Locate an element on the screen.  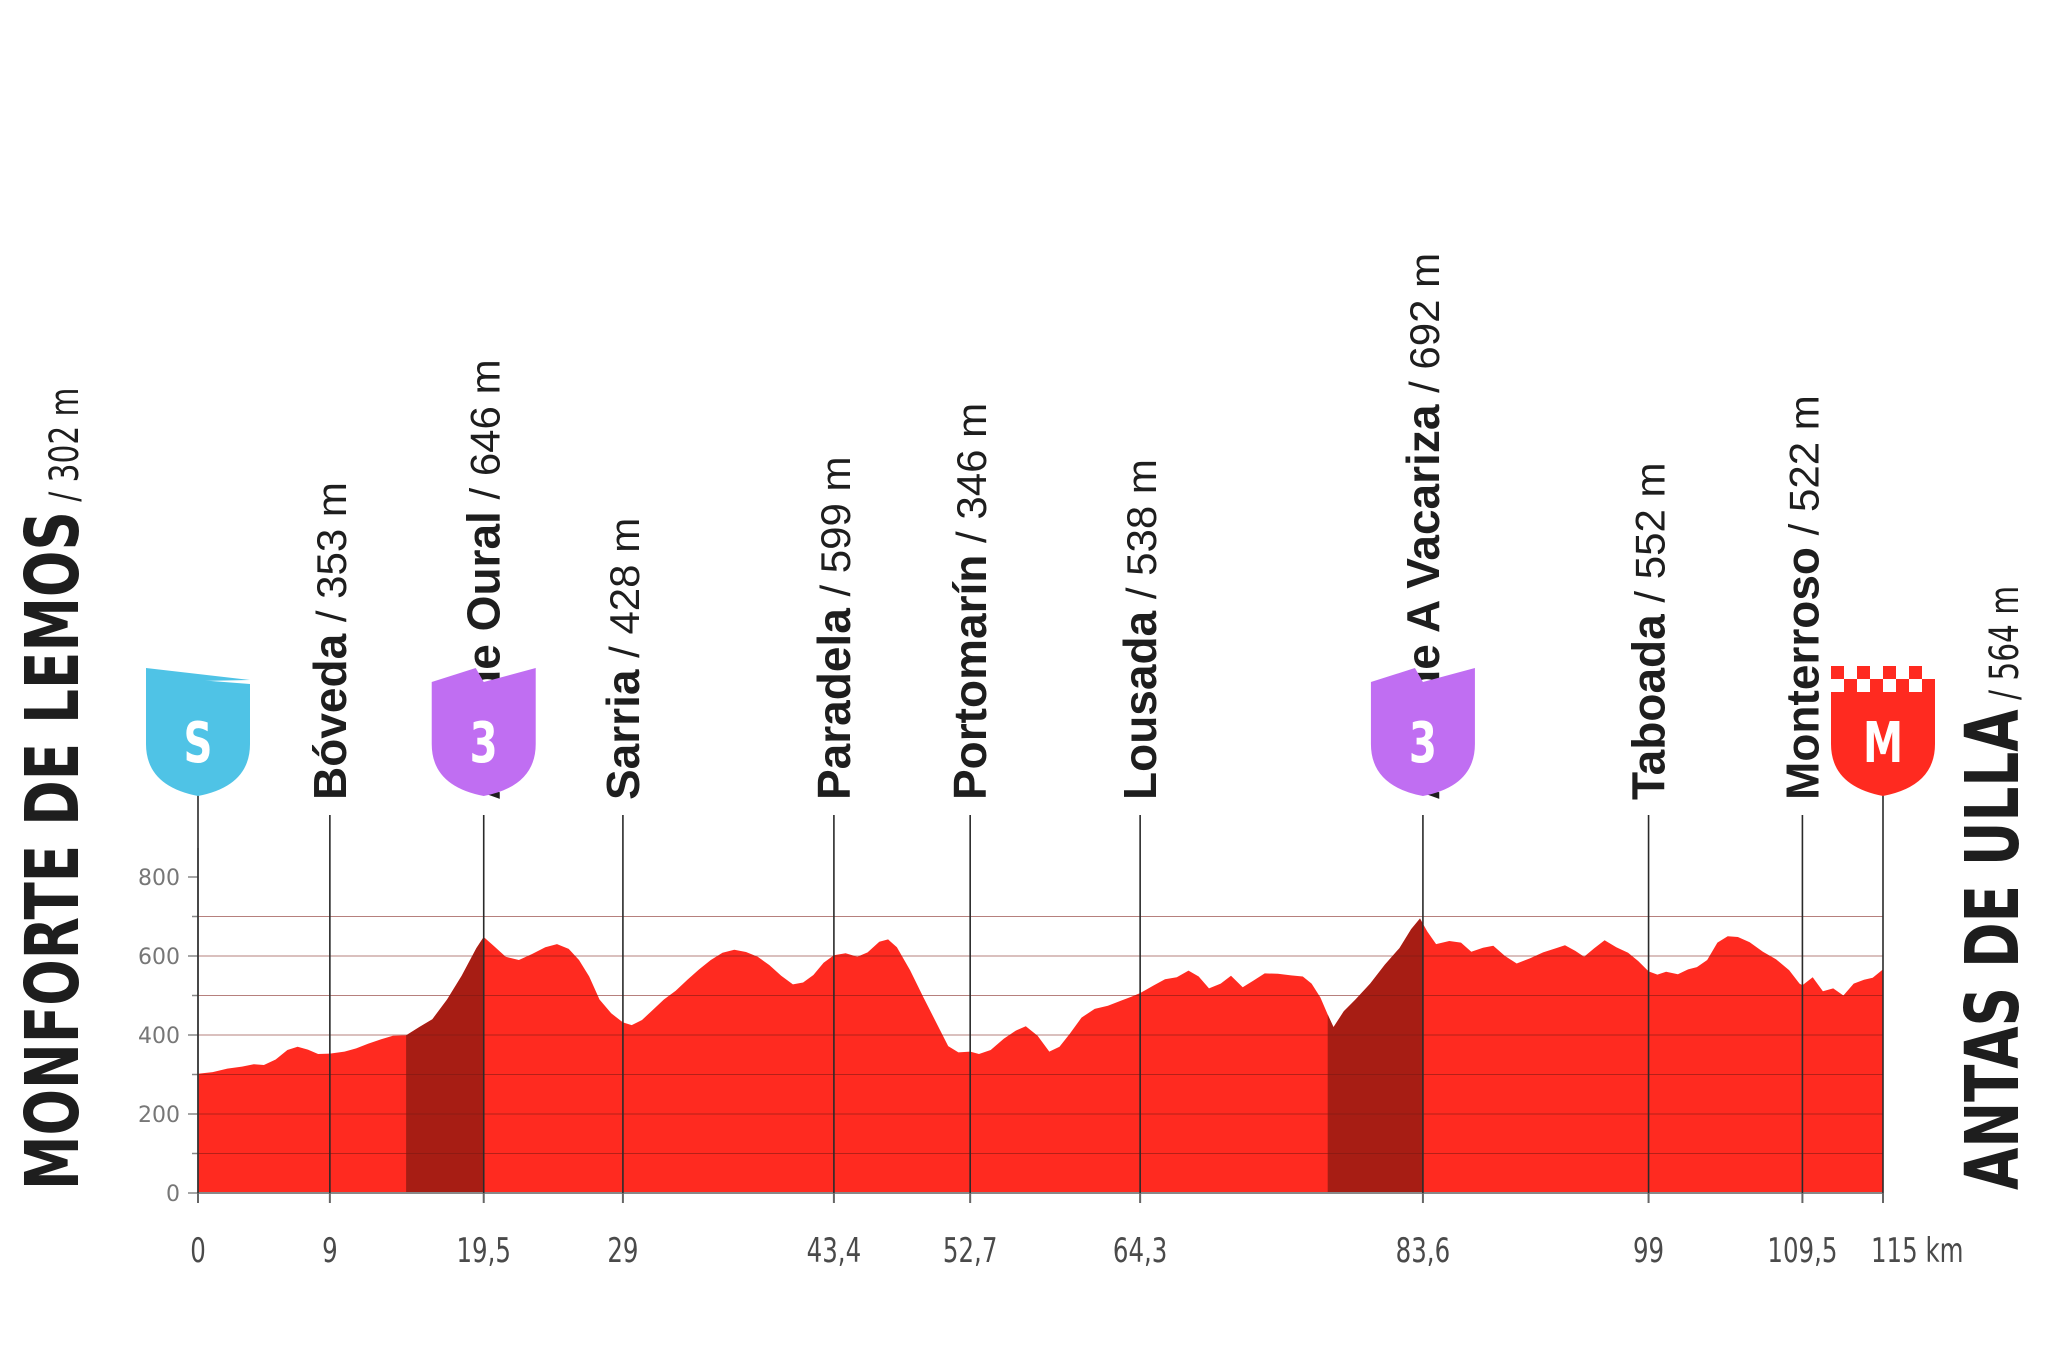
badge-start: S is located at coordinates (198, 732).